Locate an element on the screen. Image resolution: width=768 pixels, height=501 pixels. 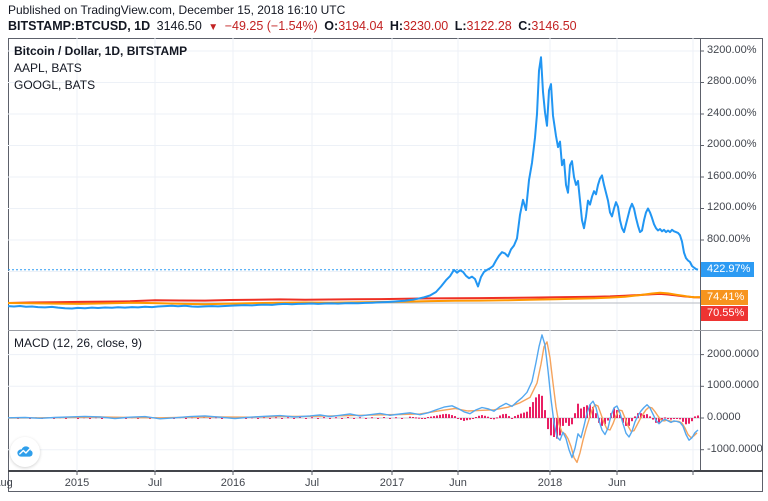
high-value: 3230.00 is located at coordinates (426, 26).